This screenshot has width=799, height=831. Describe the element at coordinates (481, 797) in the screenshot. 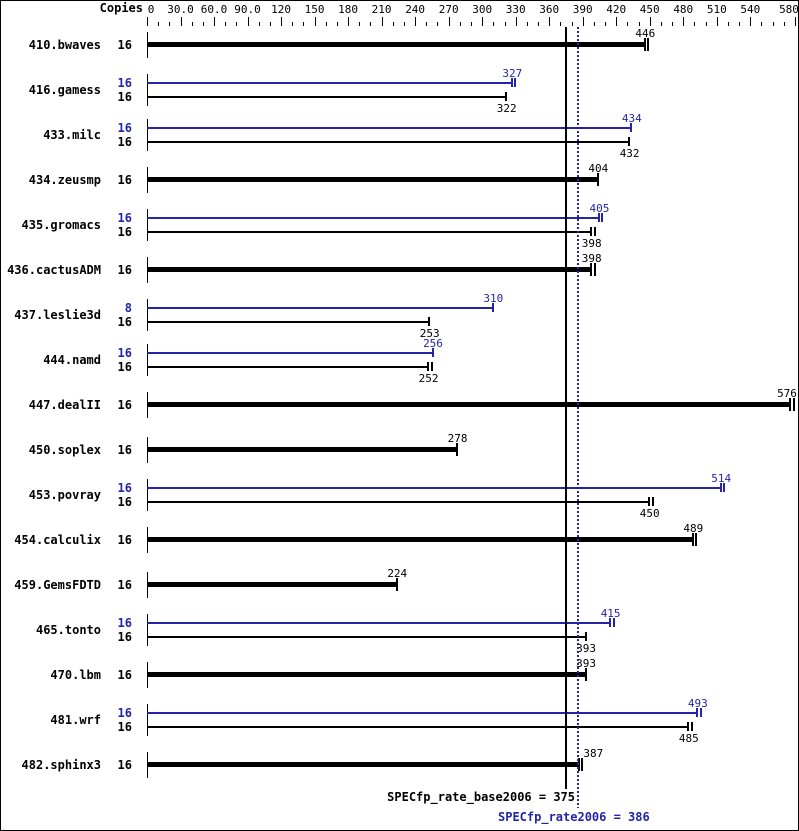

I see `base-result-label: SPECfp_rate_base2006 = 375` at that location.